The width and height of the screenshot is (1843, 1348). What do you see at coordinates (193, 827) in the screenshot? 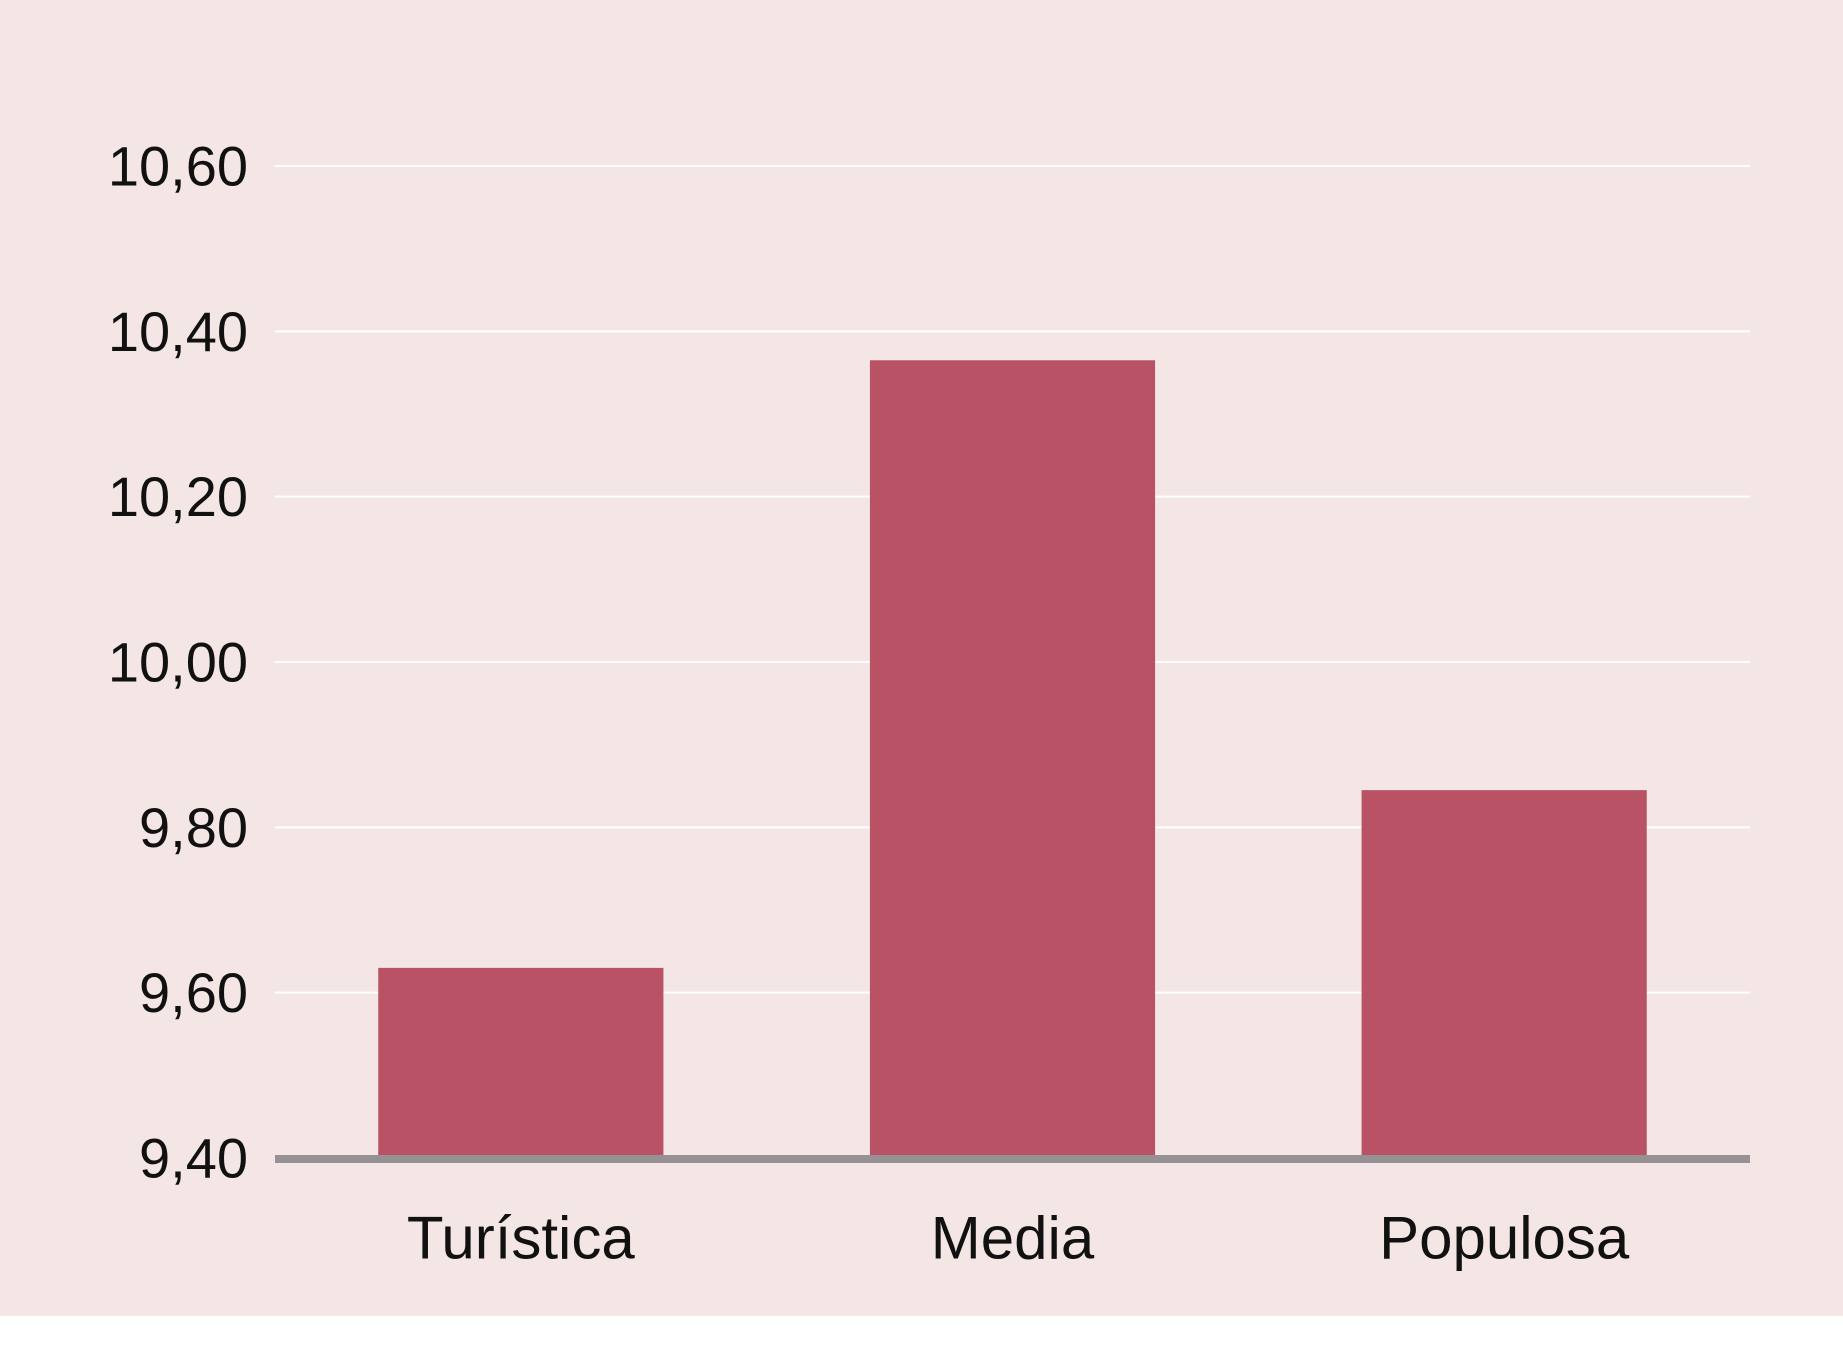
I see `y-tick-label: 9,80` at bounding box center [193, 827].